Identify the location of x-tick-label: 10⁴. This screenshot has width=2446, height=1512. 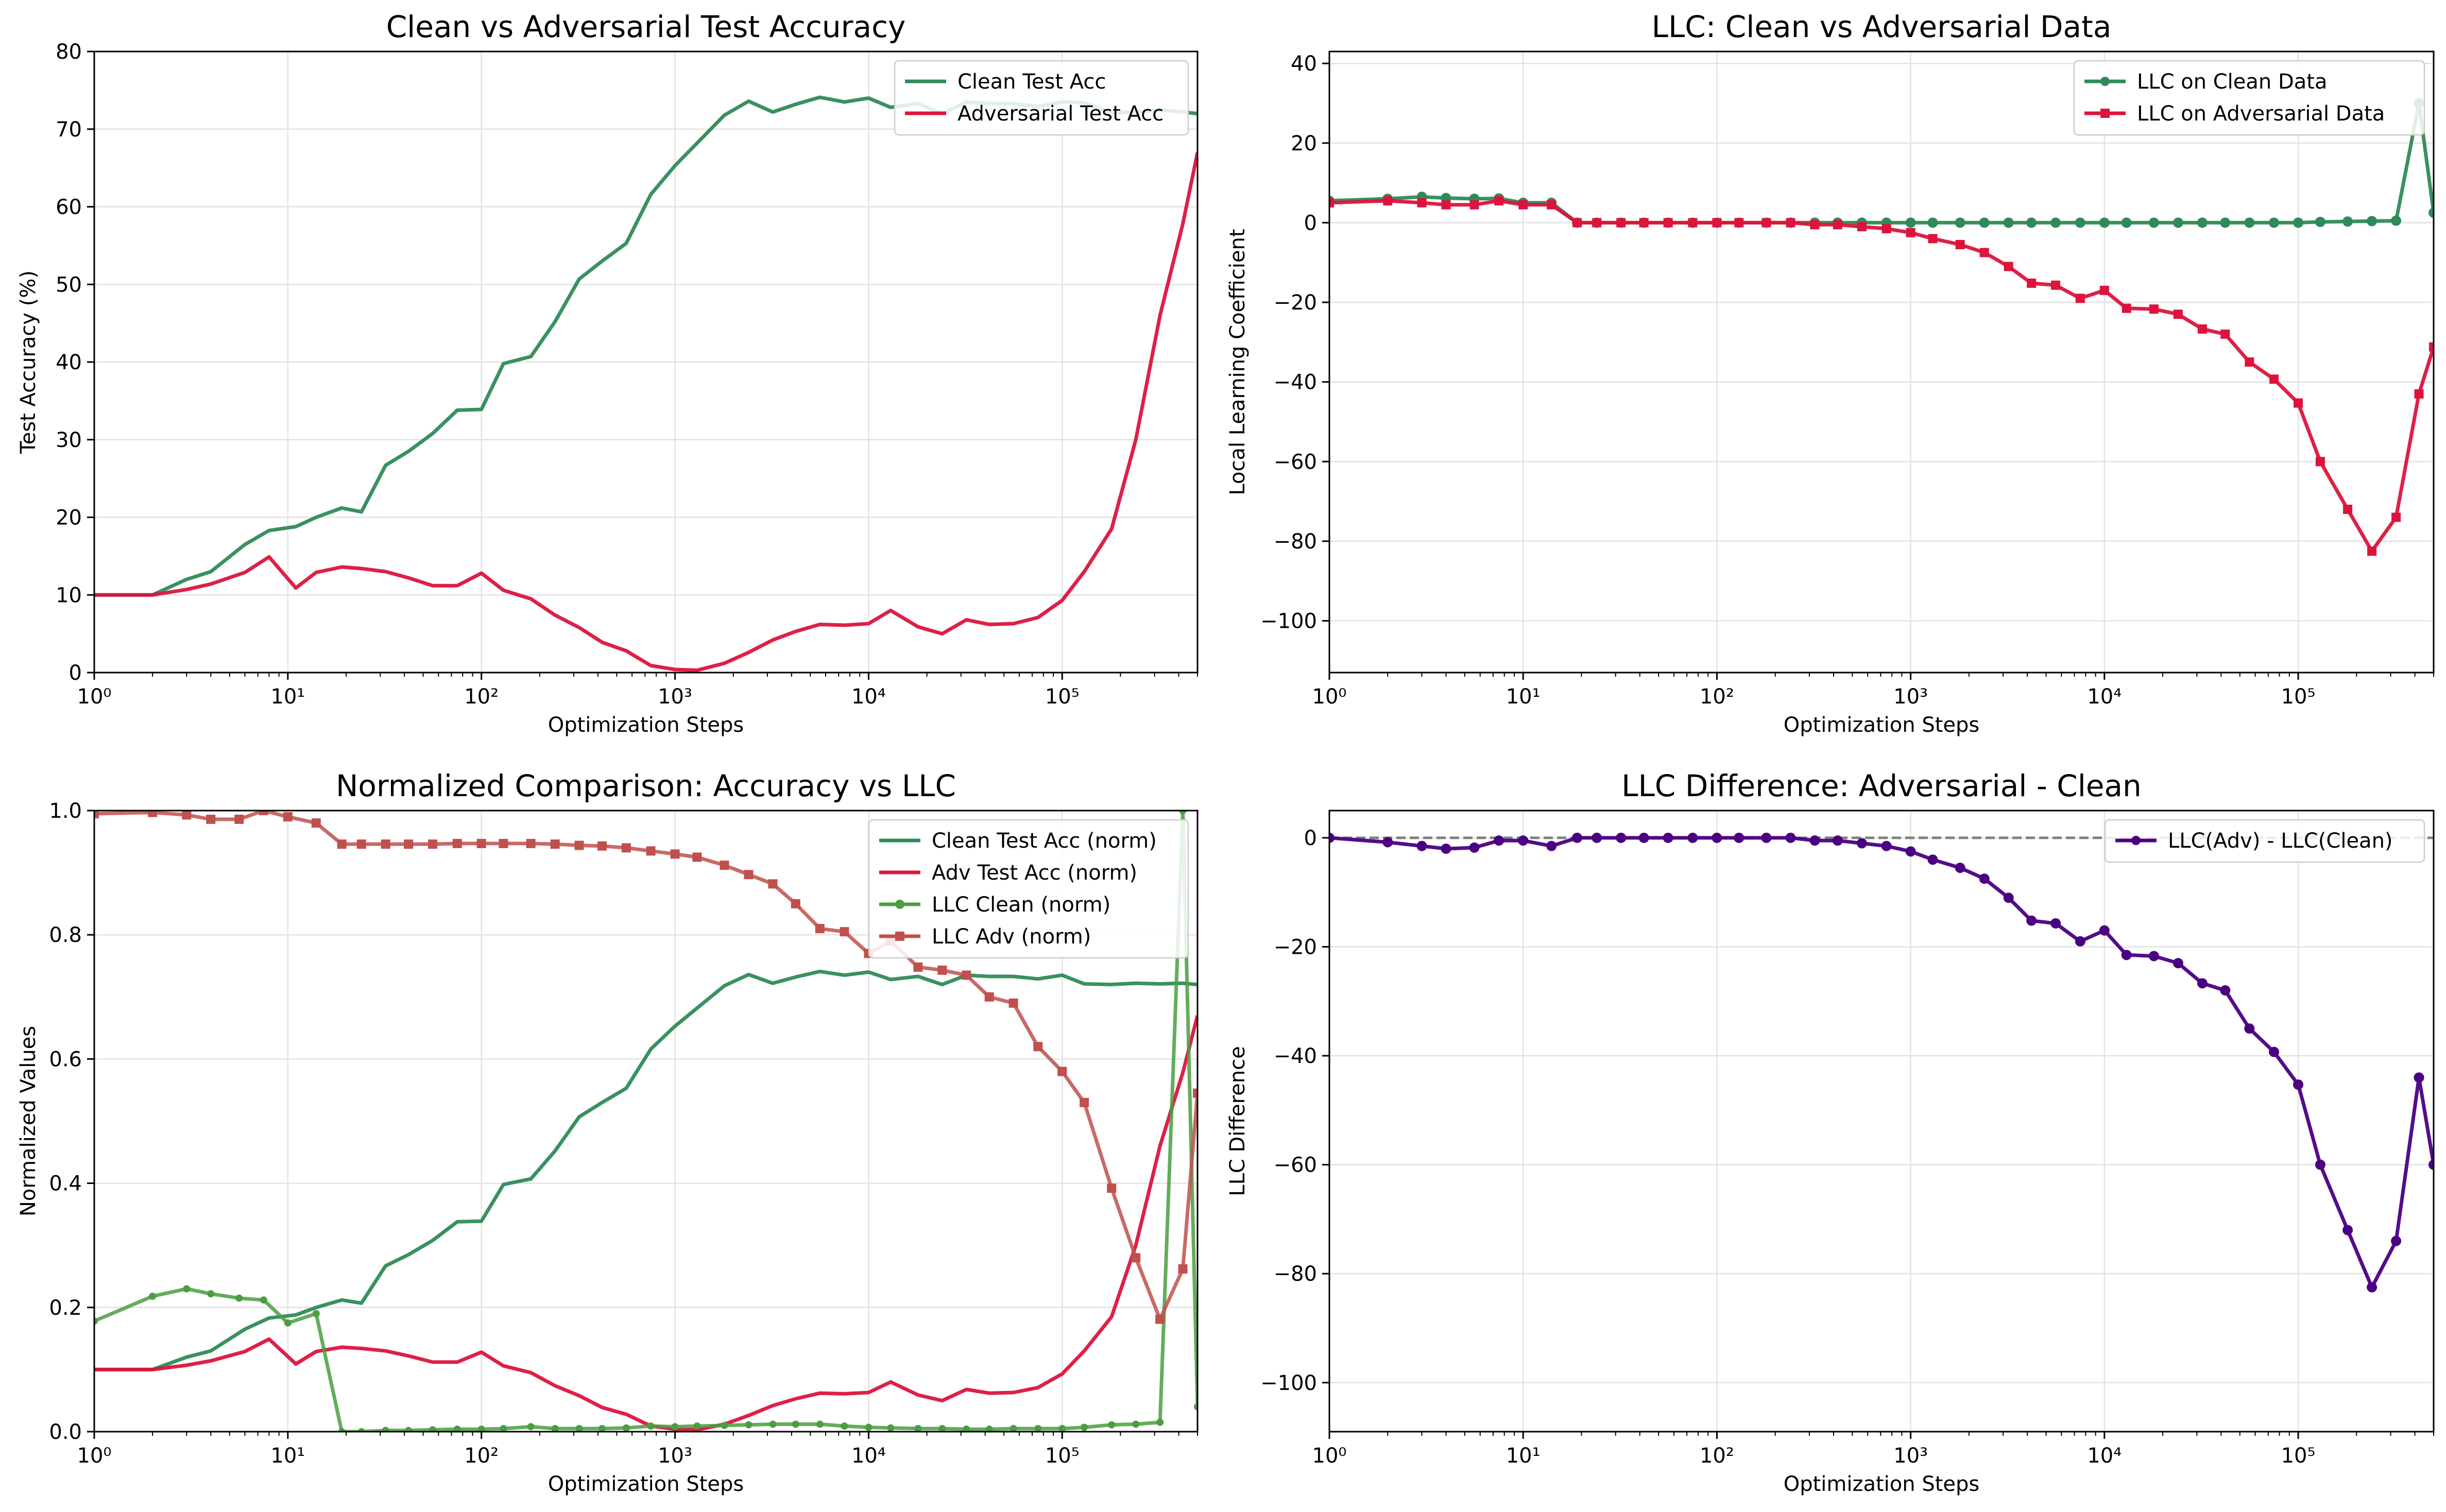
(2104, 1456).